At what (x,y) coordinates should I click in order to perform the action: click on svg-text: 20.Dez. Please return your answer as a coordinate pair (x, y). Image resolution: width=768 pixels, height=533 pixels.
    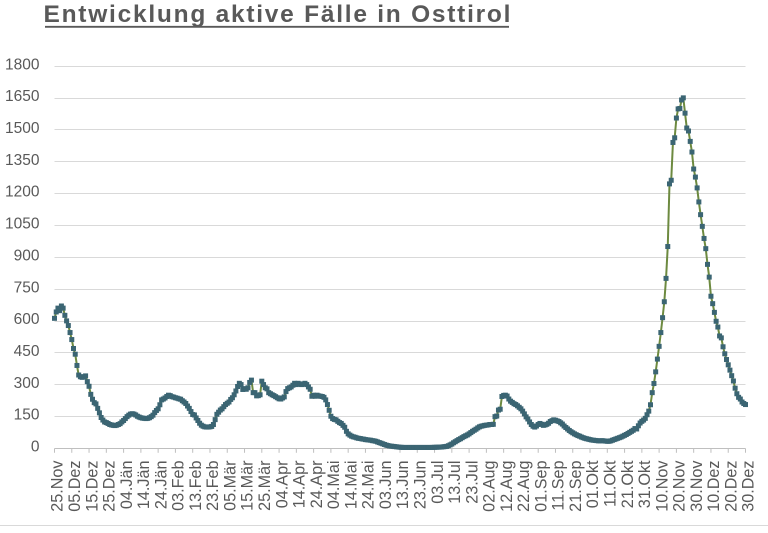
    Looking at the image, I should click on (731, 486).